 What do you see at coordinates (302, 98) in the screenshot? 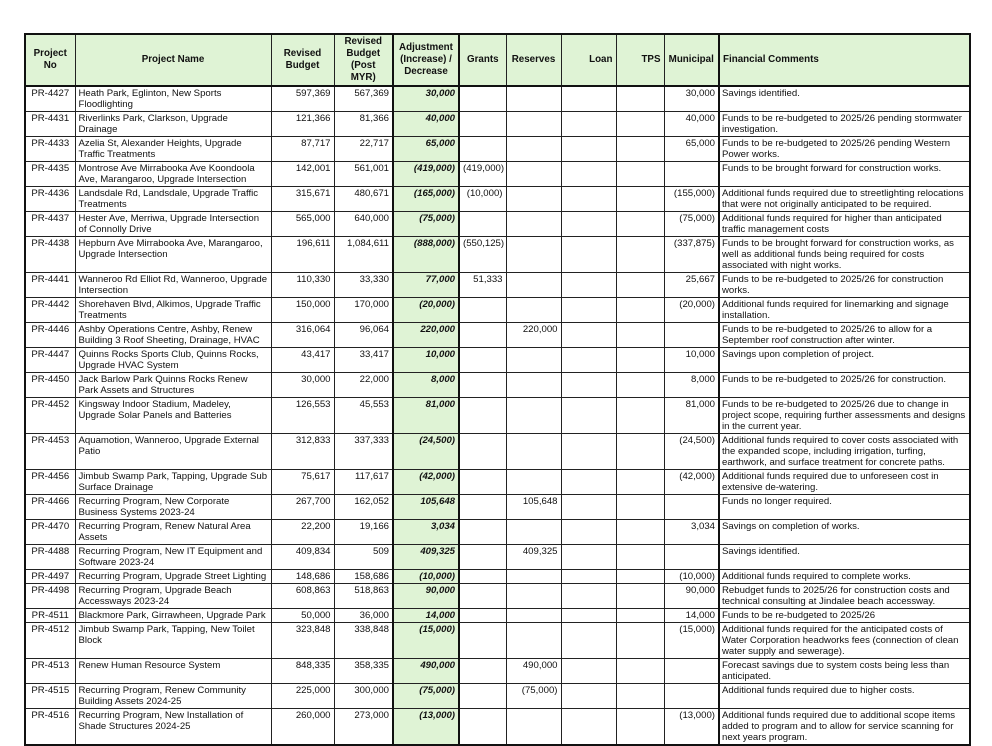
I see `cell-revised-budget: 597,369` at bounding box center [302, 98].